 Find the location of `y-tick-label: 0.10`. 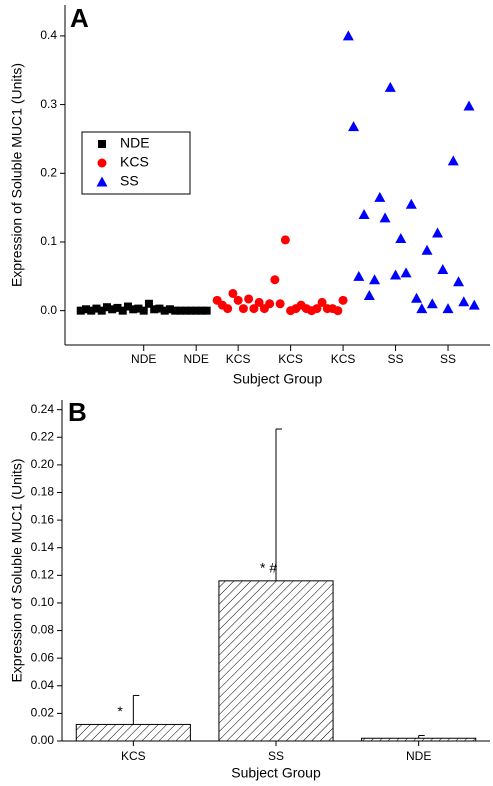

y-tick-label: 0.10 is located at coordinates (43, 602).